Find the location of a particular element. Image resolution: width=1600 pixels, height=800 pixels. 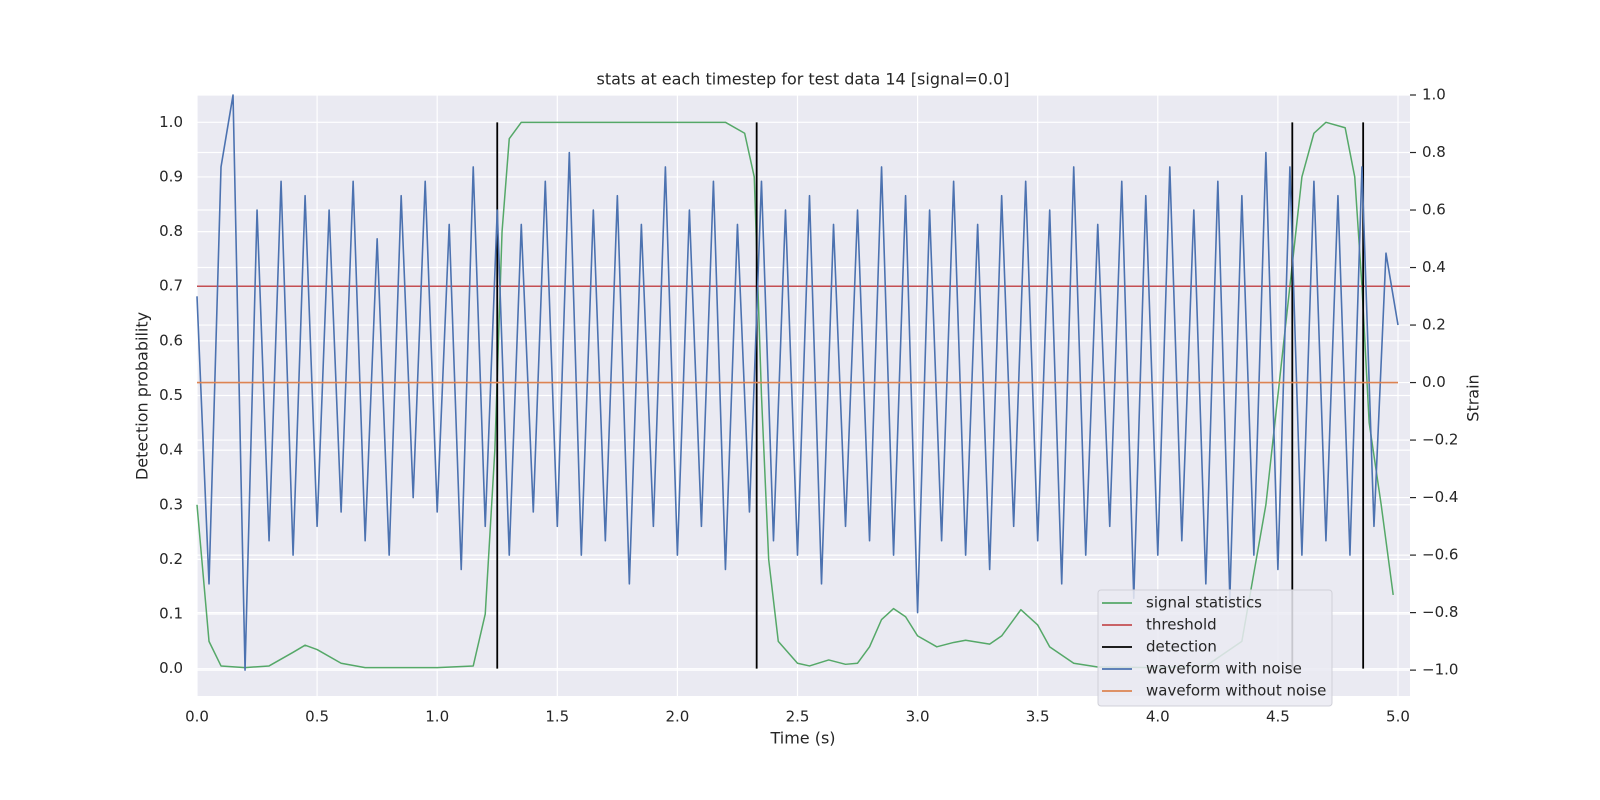

y2-tick-label: 1.0 is located at coordinates (1434, 95).